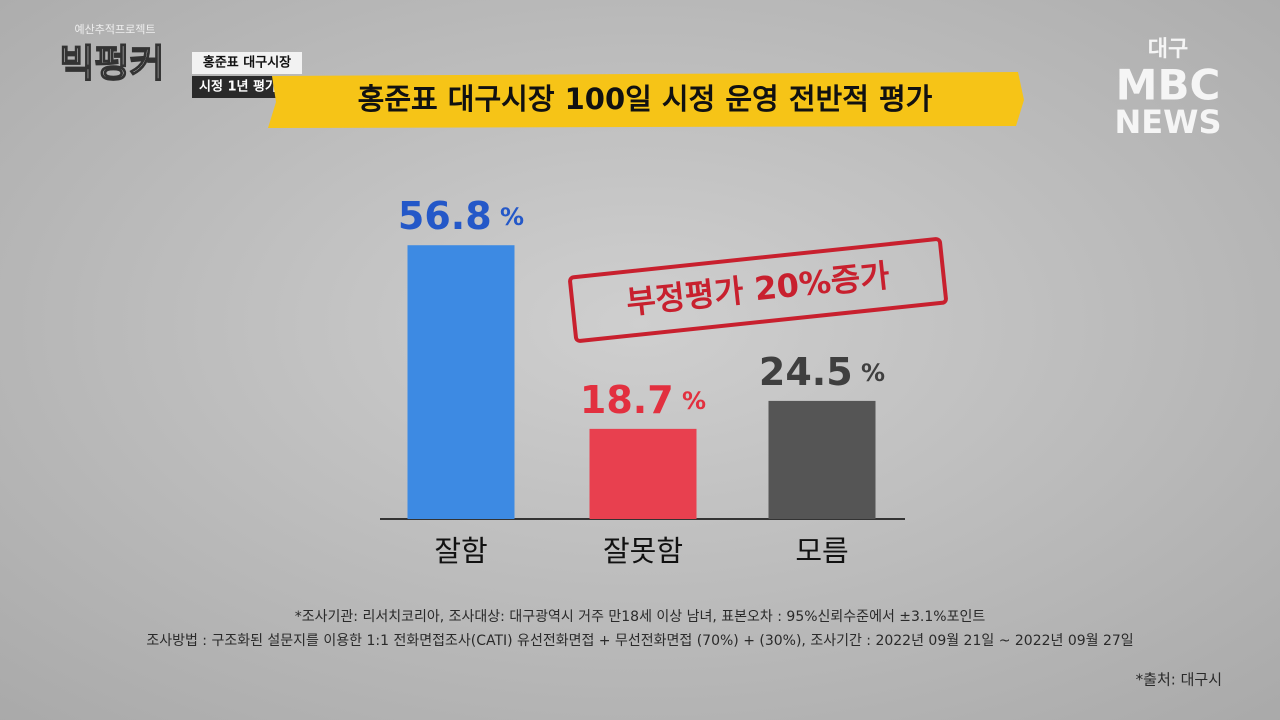  What do you see at coordinates (1168, 122) in the screenshot?
I see `broadcaster-sub: NEWS` at bounding box center [1168, 122].